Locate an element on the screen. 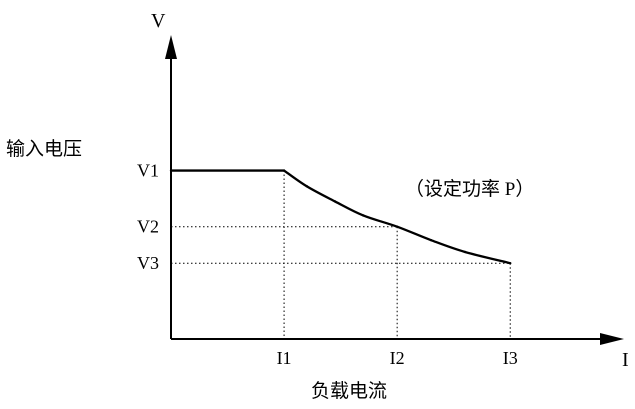 The height and width of the screenshot is (409, 635). x-tick-label: I2 is located at coordinates (397, 358).